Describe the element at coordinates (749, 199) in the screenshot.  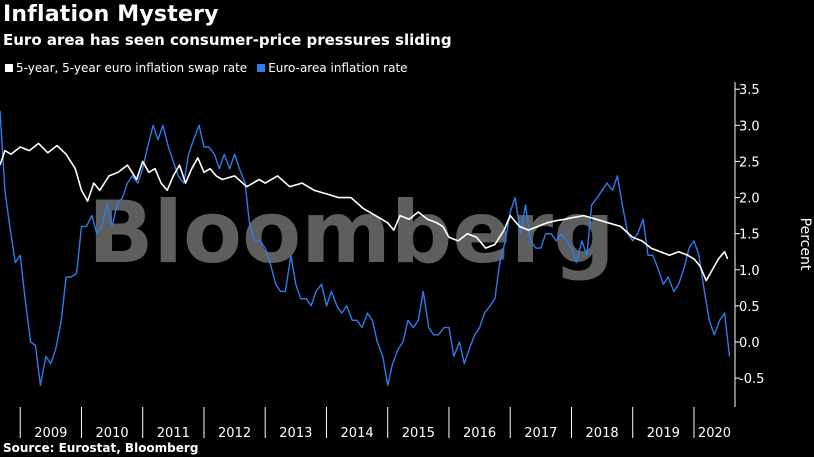
I see `y-tick-label: 2.0` at that location.